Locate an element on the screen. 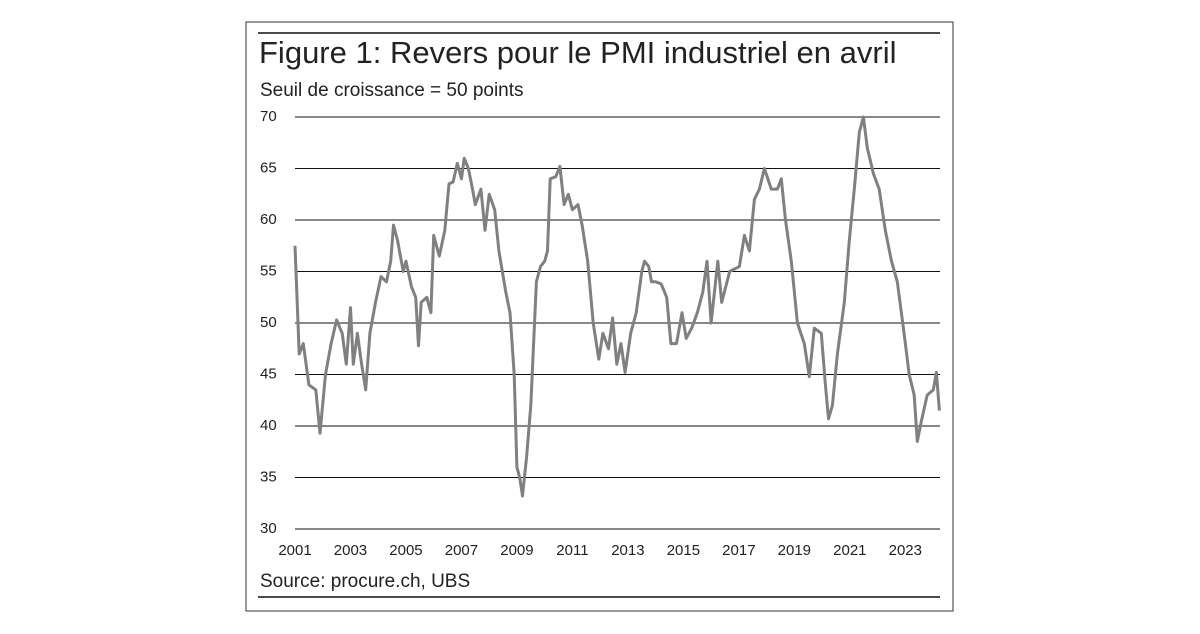  x-tick-label: 2019 is located at coordinates (794, 550).